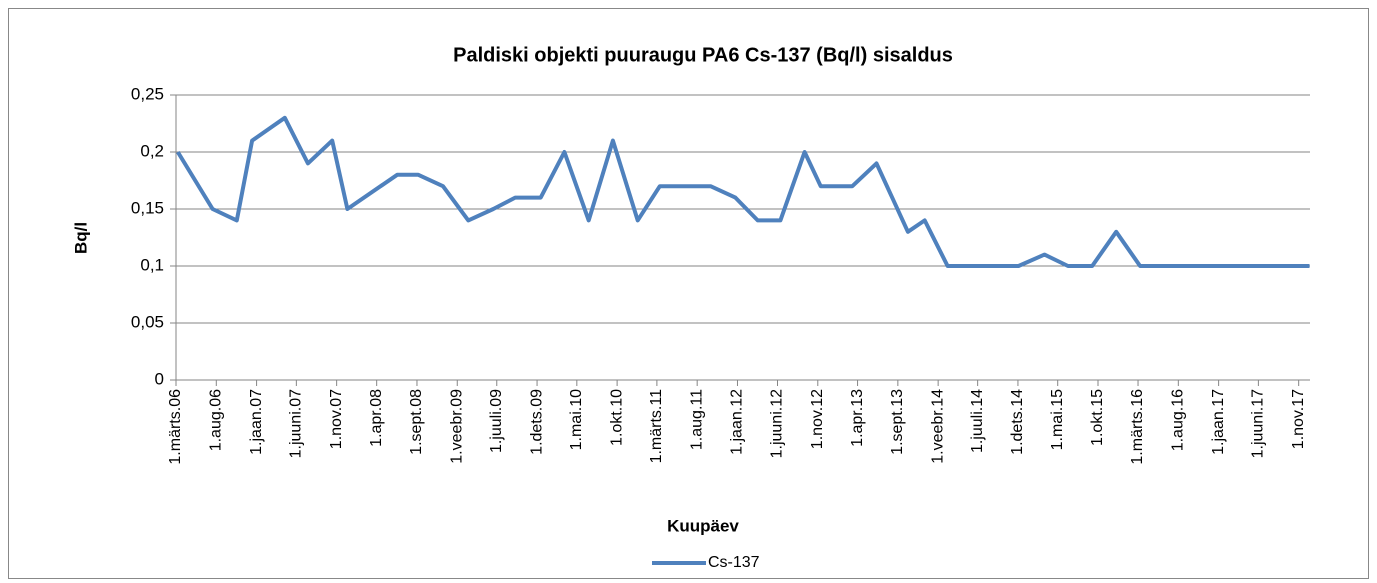 Image resolution: width=1377 pixels, height=583 pixels. I want to click on x-tick-label: 1.okt.15, so click(1097, 417).